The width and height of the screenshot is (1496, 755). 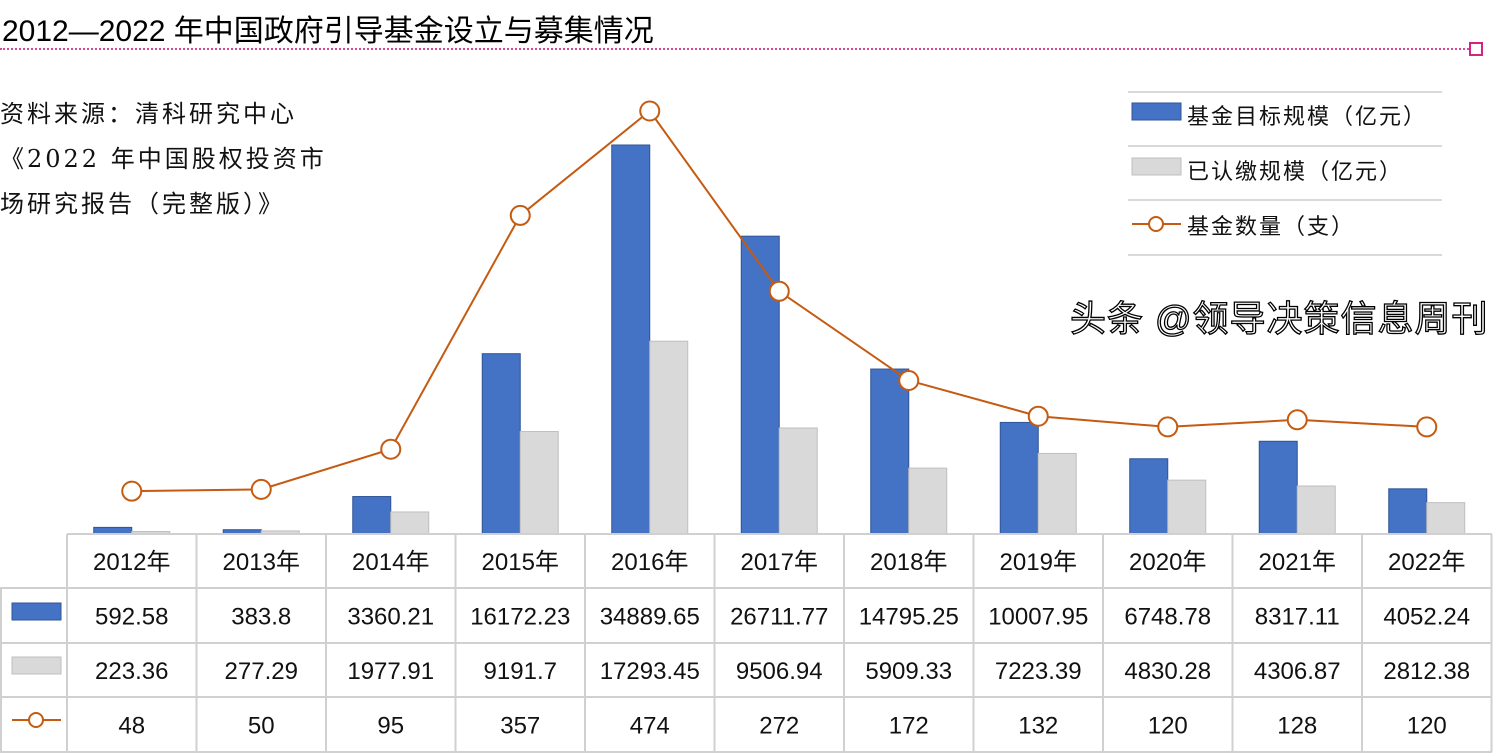 I want to click on table-cell: 4830.28, so click(x=1167, y=671).